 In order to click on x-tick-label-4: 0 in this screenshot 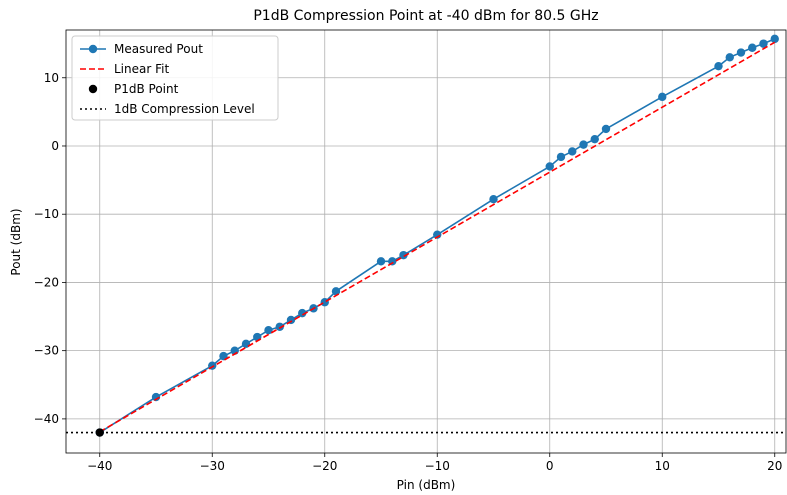, I will do `click(550, 466)`.